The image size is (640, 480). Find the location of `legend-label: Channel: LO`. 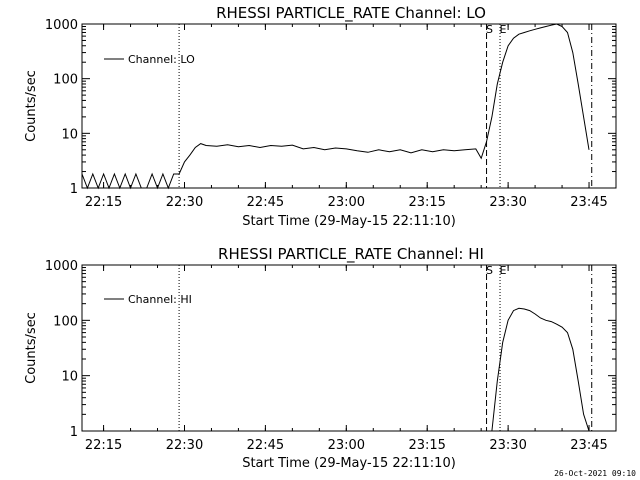

legend-label: Channel: LO is located at coordinates (161, 59).